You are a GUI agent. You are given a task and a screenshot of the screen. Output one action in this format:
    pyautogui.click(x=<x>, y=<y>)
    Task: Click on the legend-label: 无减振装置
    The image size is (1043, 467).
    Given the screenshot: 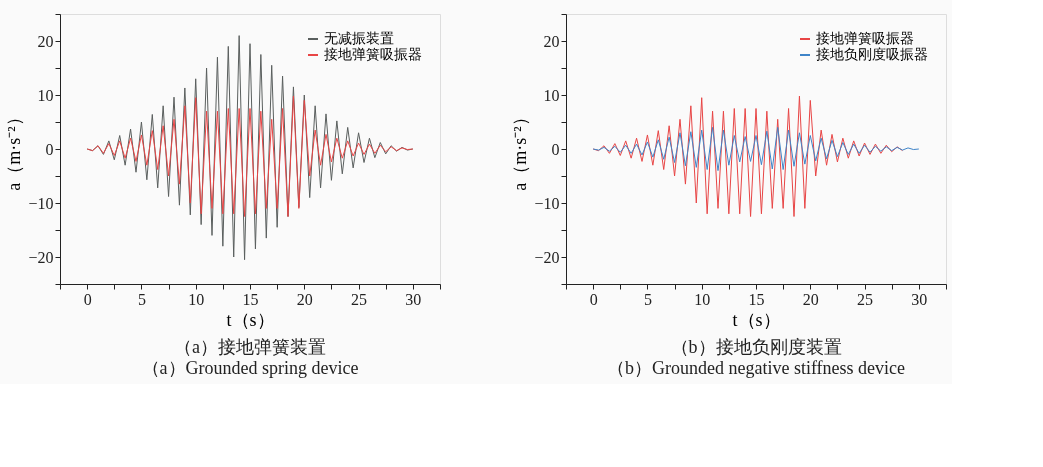 What is the action you would take?
    pyautogui.click(x=359, y=38)
    